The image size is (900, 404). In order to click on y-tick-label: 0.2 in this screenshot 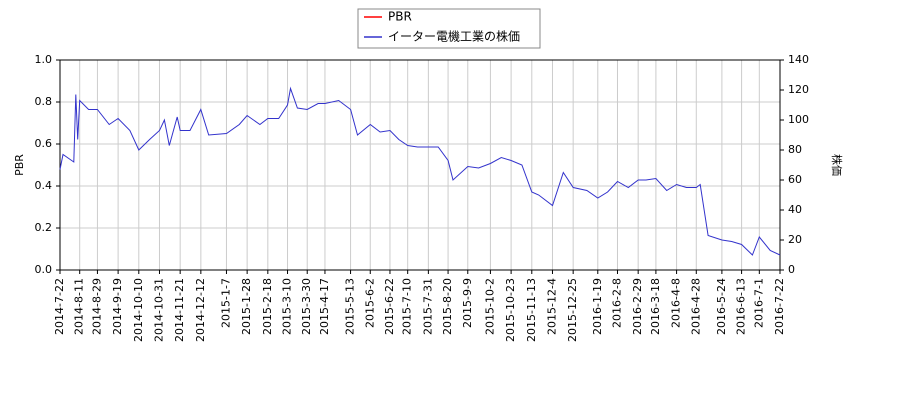, I will do `click(44, 227)`.